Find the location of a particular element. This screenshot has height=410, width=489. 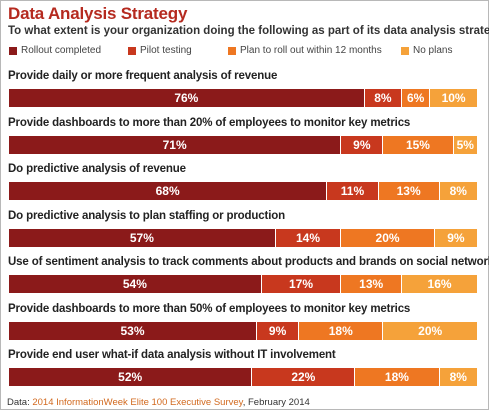

stacked-bar: 57% 14% 20% 9% is located at coordinates (243, 237).